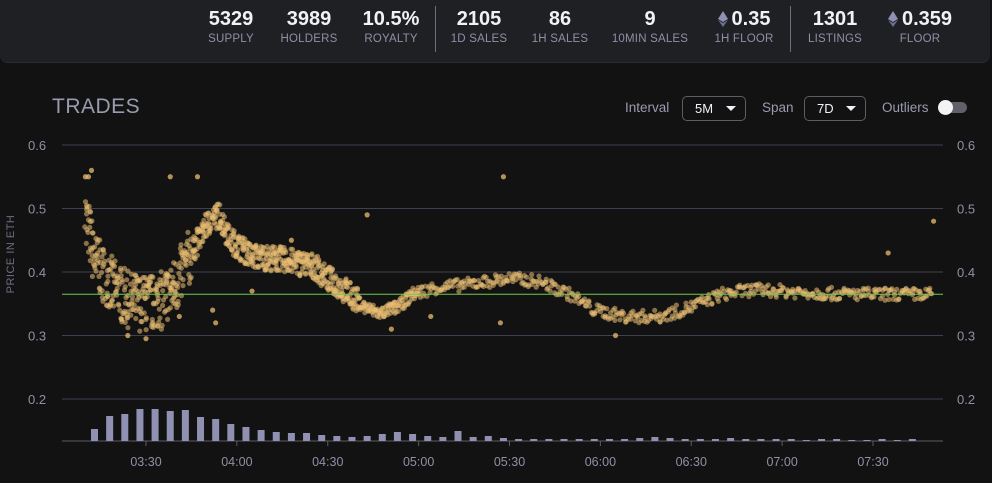  Describe the element at coordinates (650, 25) in the screenshot. I see `stat-10min-sales: 9 10MIN SALES` at that location.